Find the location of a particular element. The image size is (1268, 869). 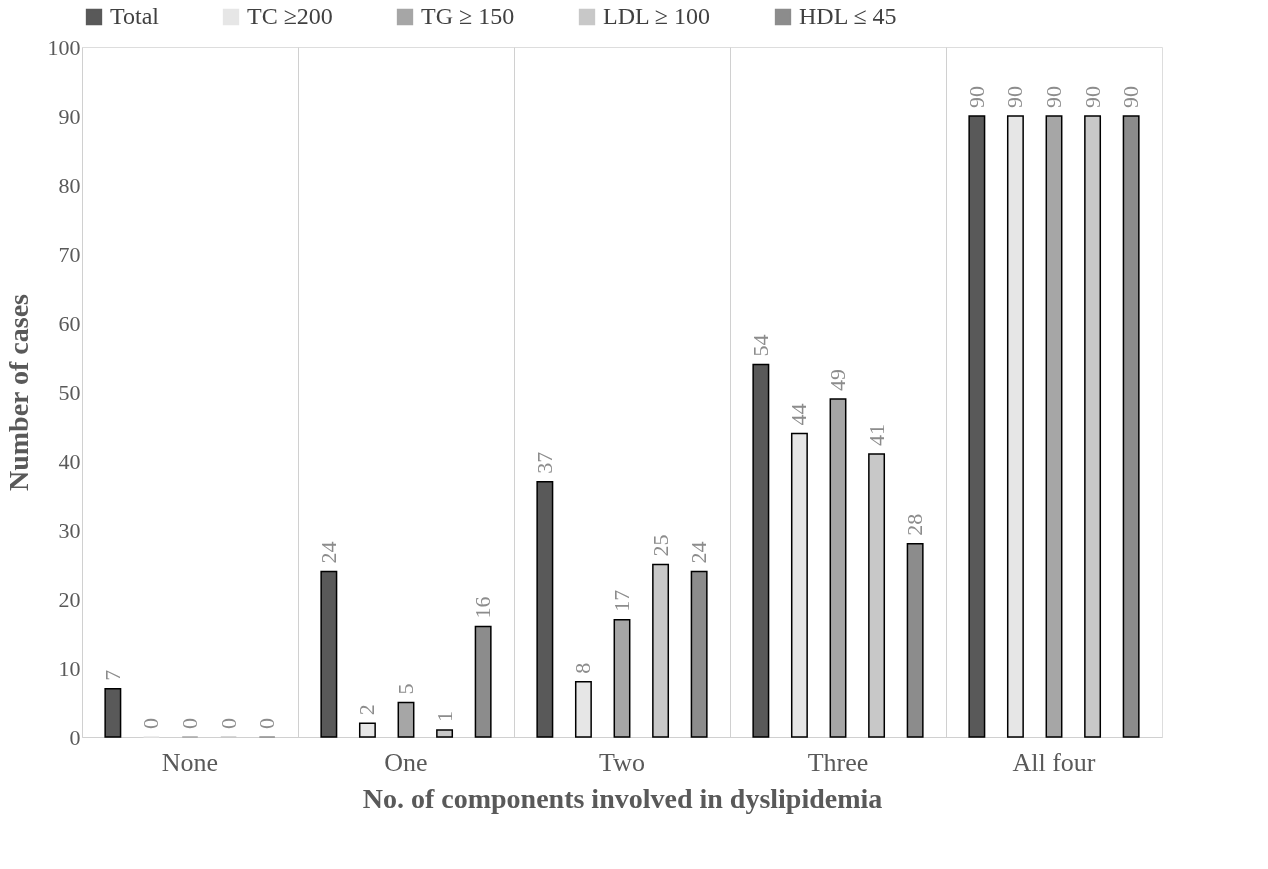

y-tick-label: 100 is located at coordinates (64, 47).